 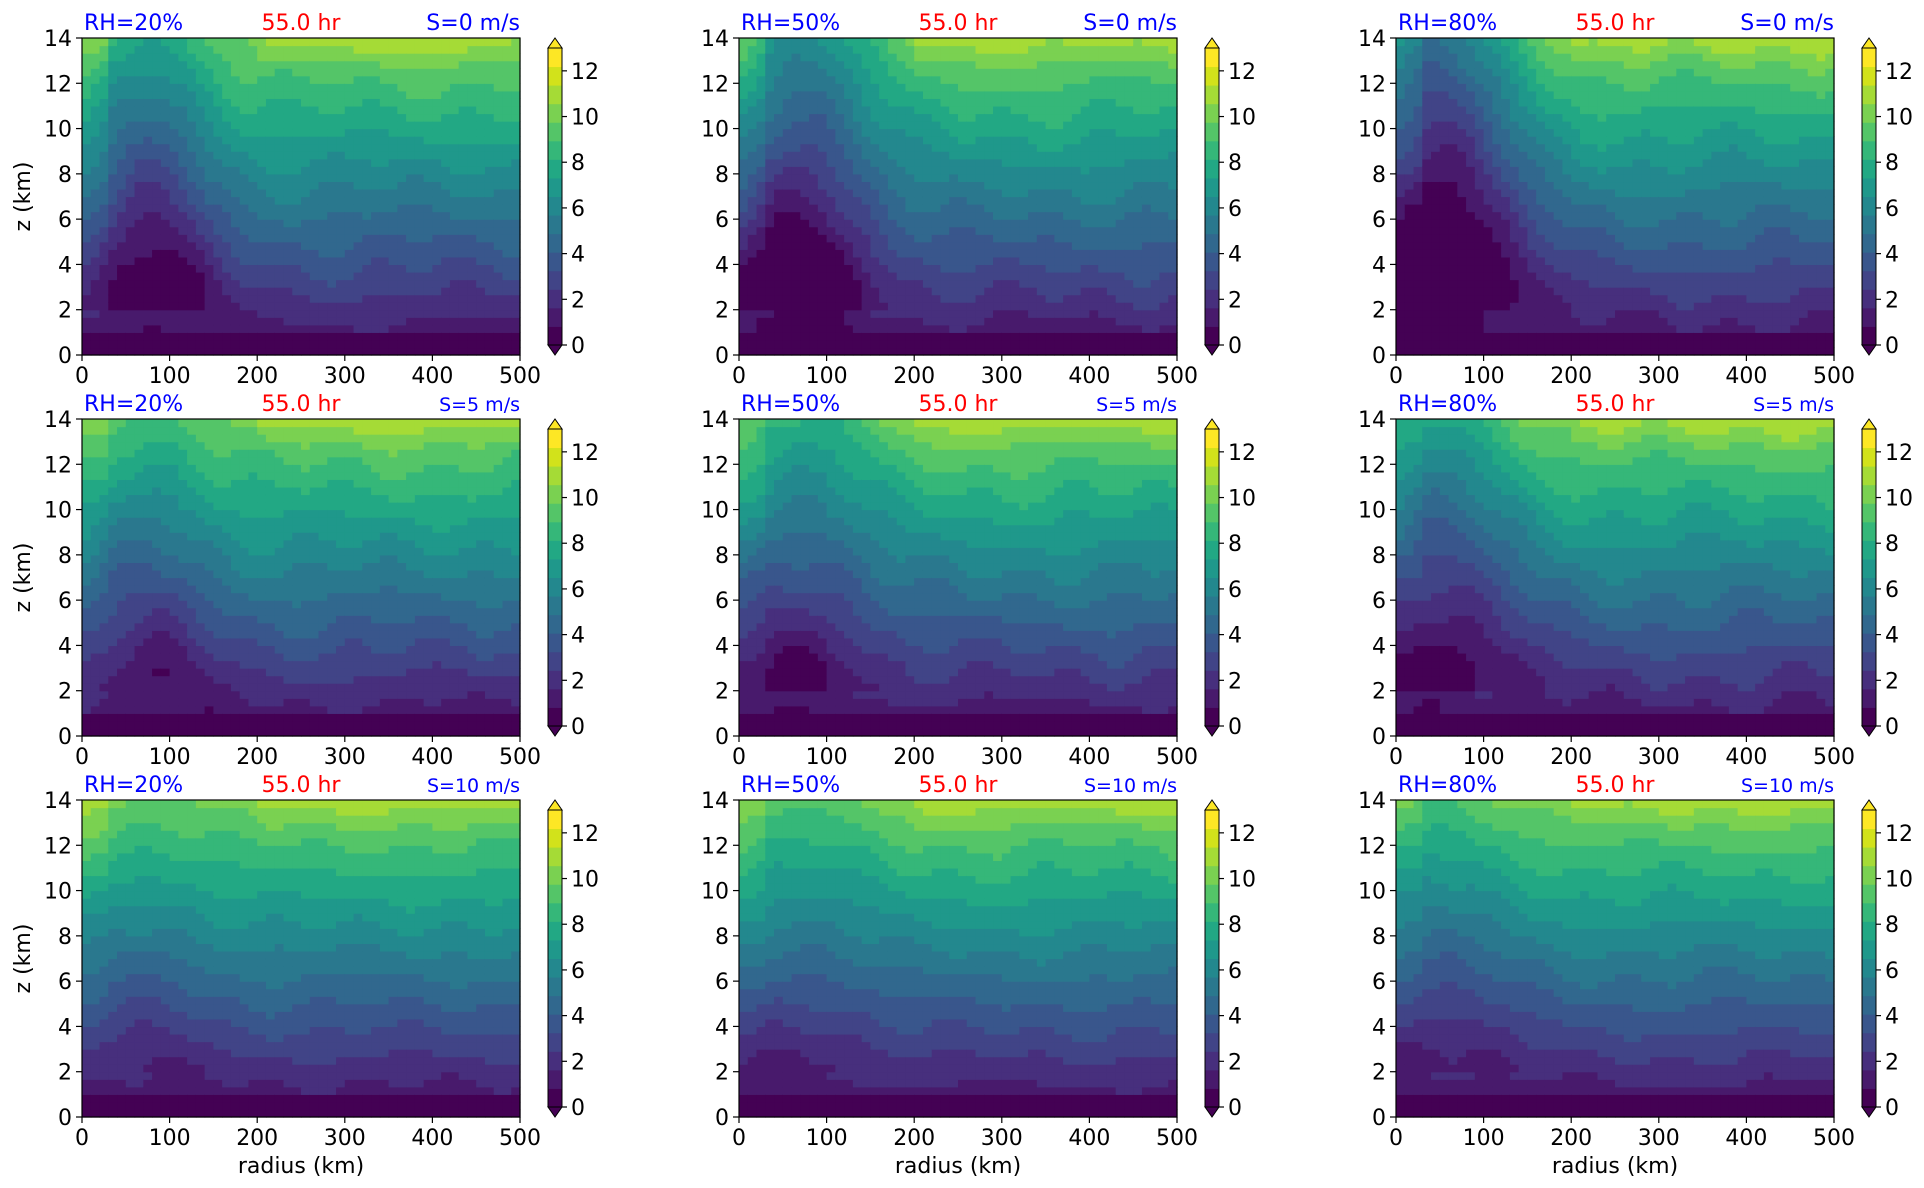 I want to click on colorbar-segment, so click(x=1212, y=336).